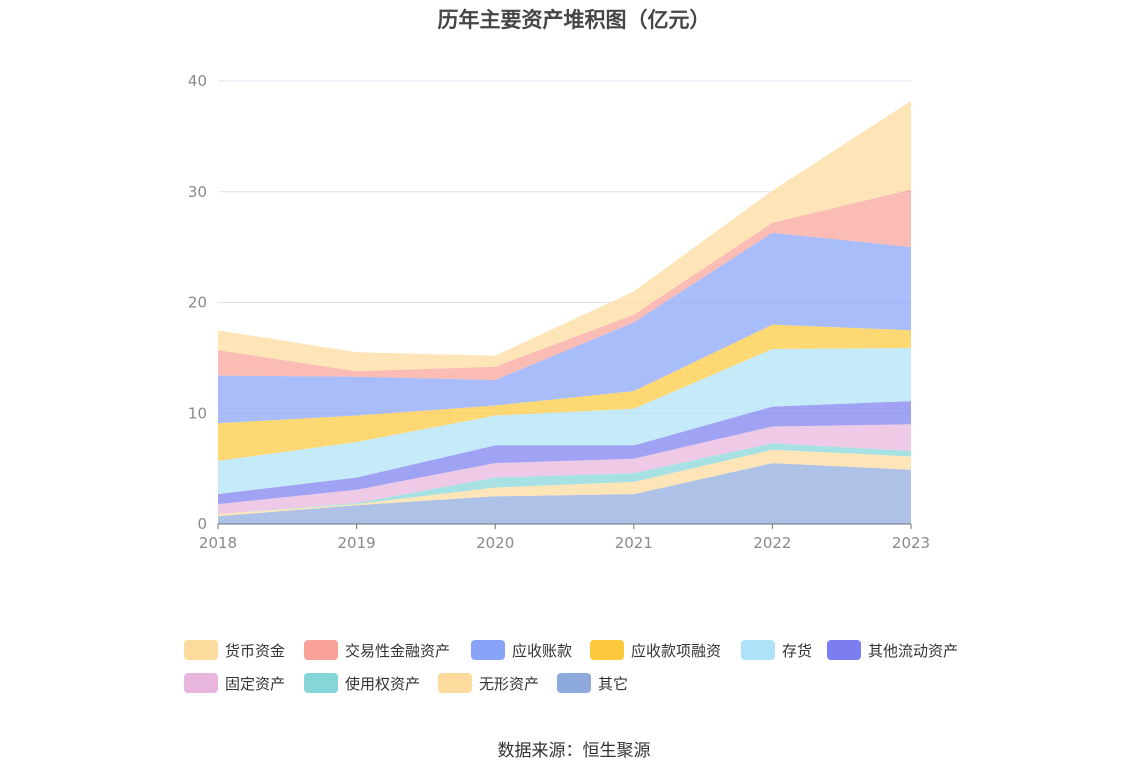 The image size is (1148, 776). I want to click on y-tick-label: 30, so click(197, 192).